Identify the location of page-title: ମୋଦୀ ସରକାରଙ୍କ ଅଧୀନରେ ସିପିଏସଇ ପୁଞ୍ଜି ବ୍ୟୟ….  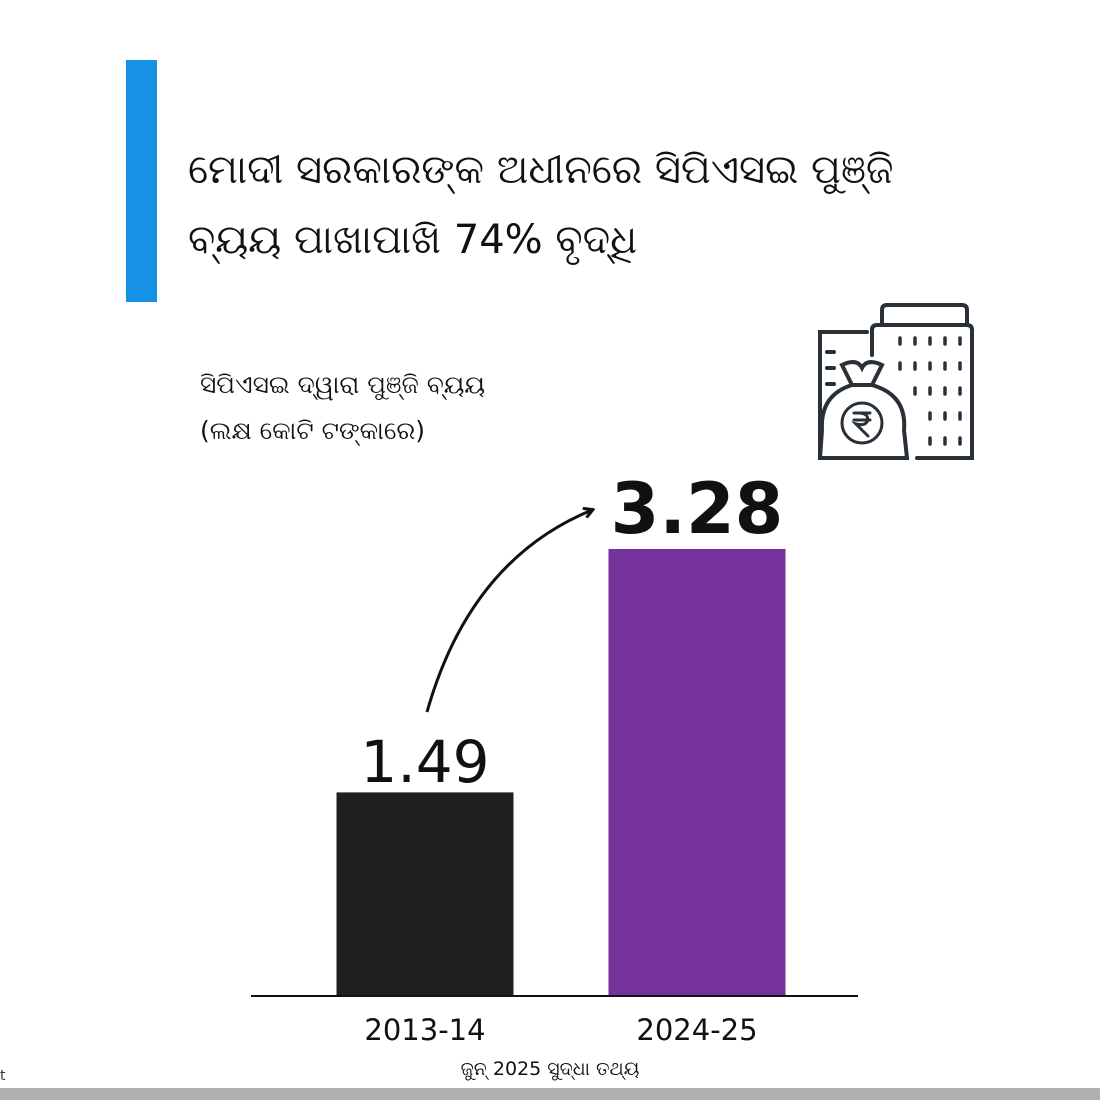
(628, 205).